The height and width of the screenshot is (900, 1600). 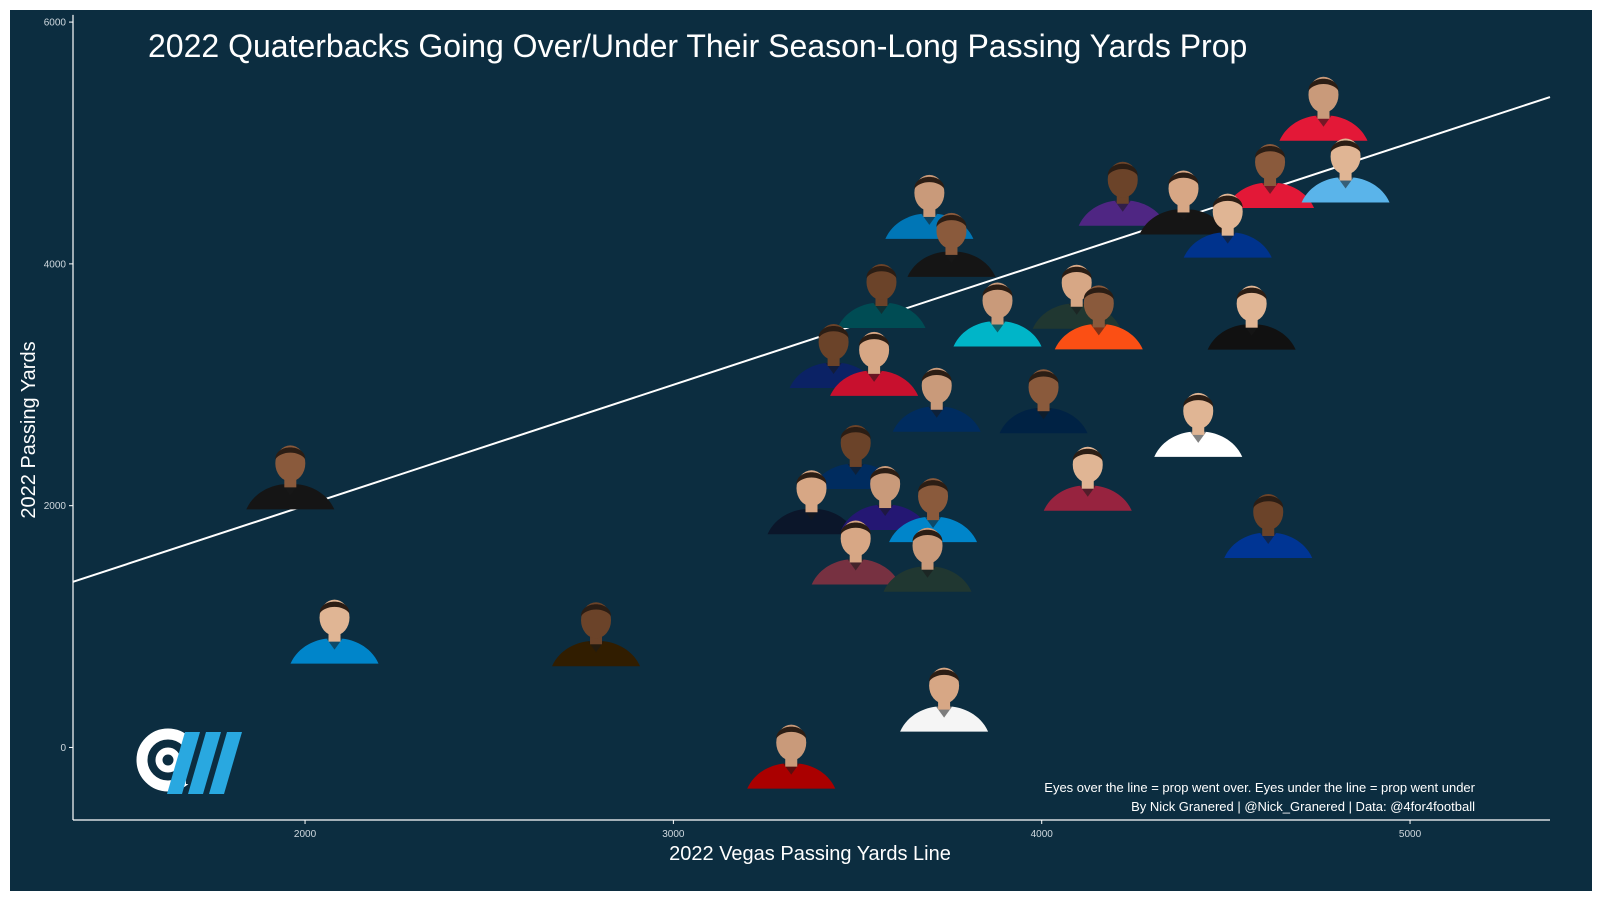 What do you see at coordinates (1042, 834) in the screenshot?
I see `x-tick-label: 4000` at bounding box center [1042, 834].